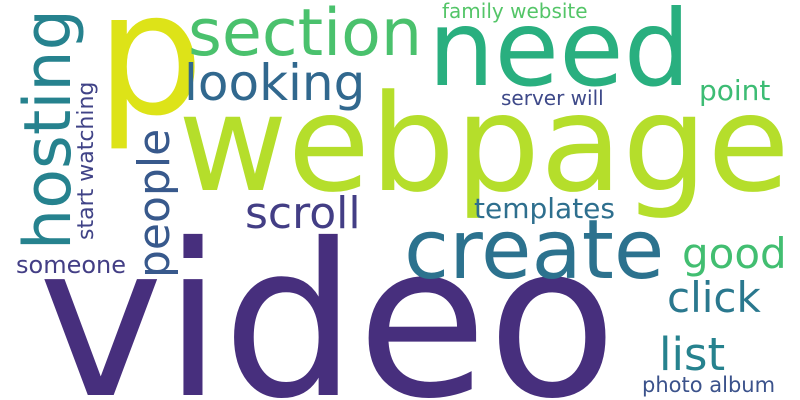  What do you see at coordinates (86, 161) in the screenshot?
I see `word: start watching` at bounding box center [86, 161].